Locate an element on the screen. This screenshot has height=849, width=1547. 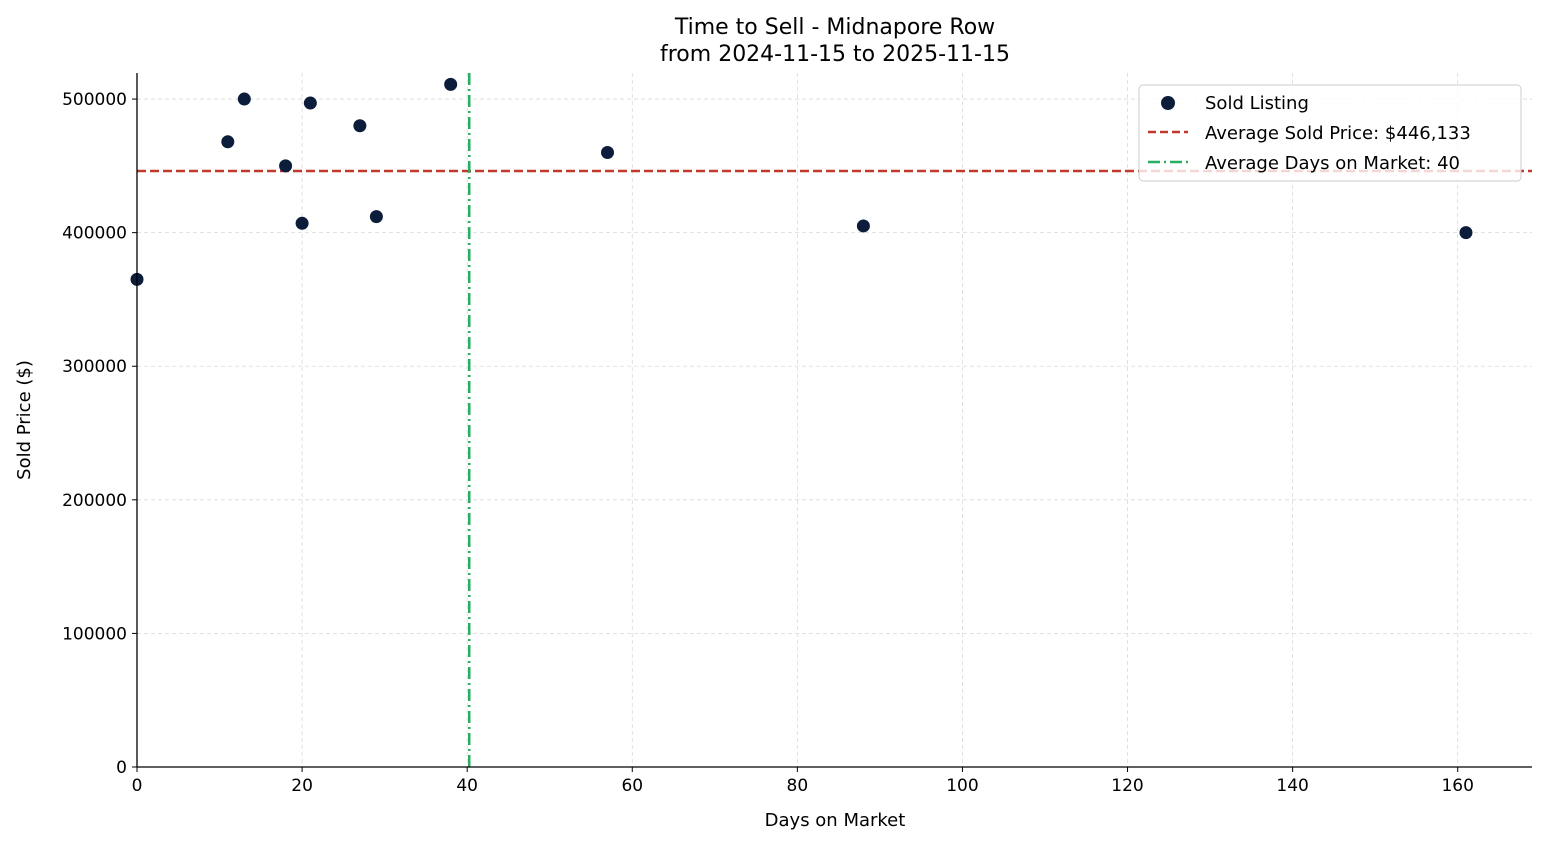
y-tick-label: 300000 is located at coordinates (94, 367).